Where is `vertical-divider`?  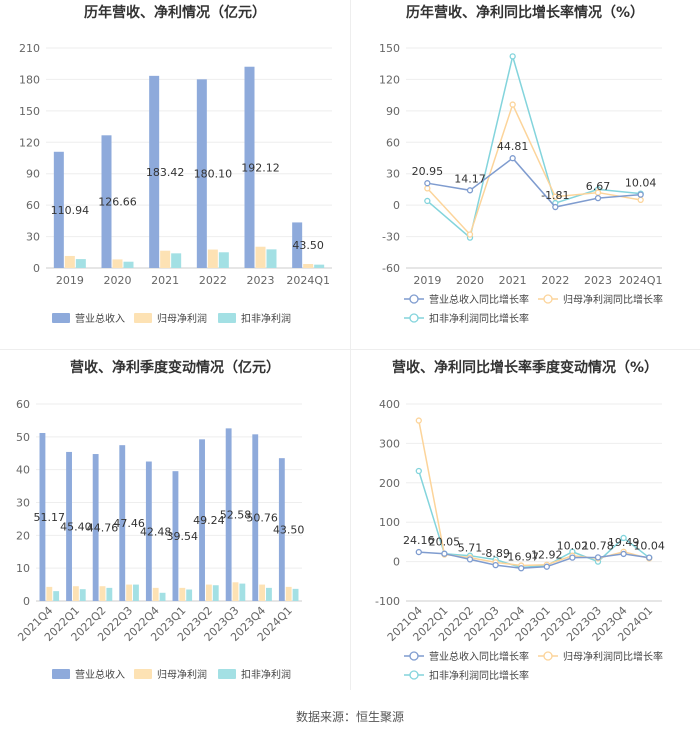 vertical-divider is located at coordinates (350, 345).